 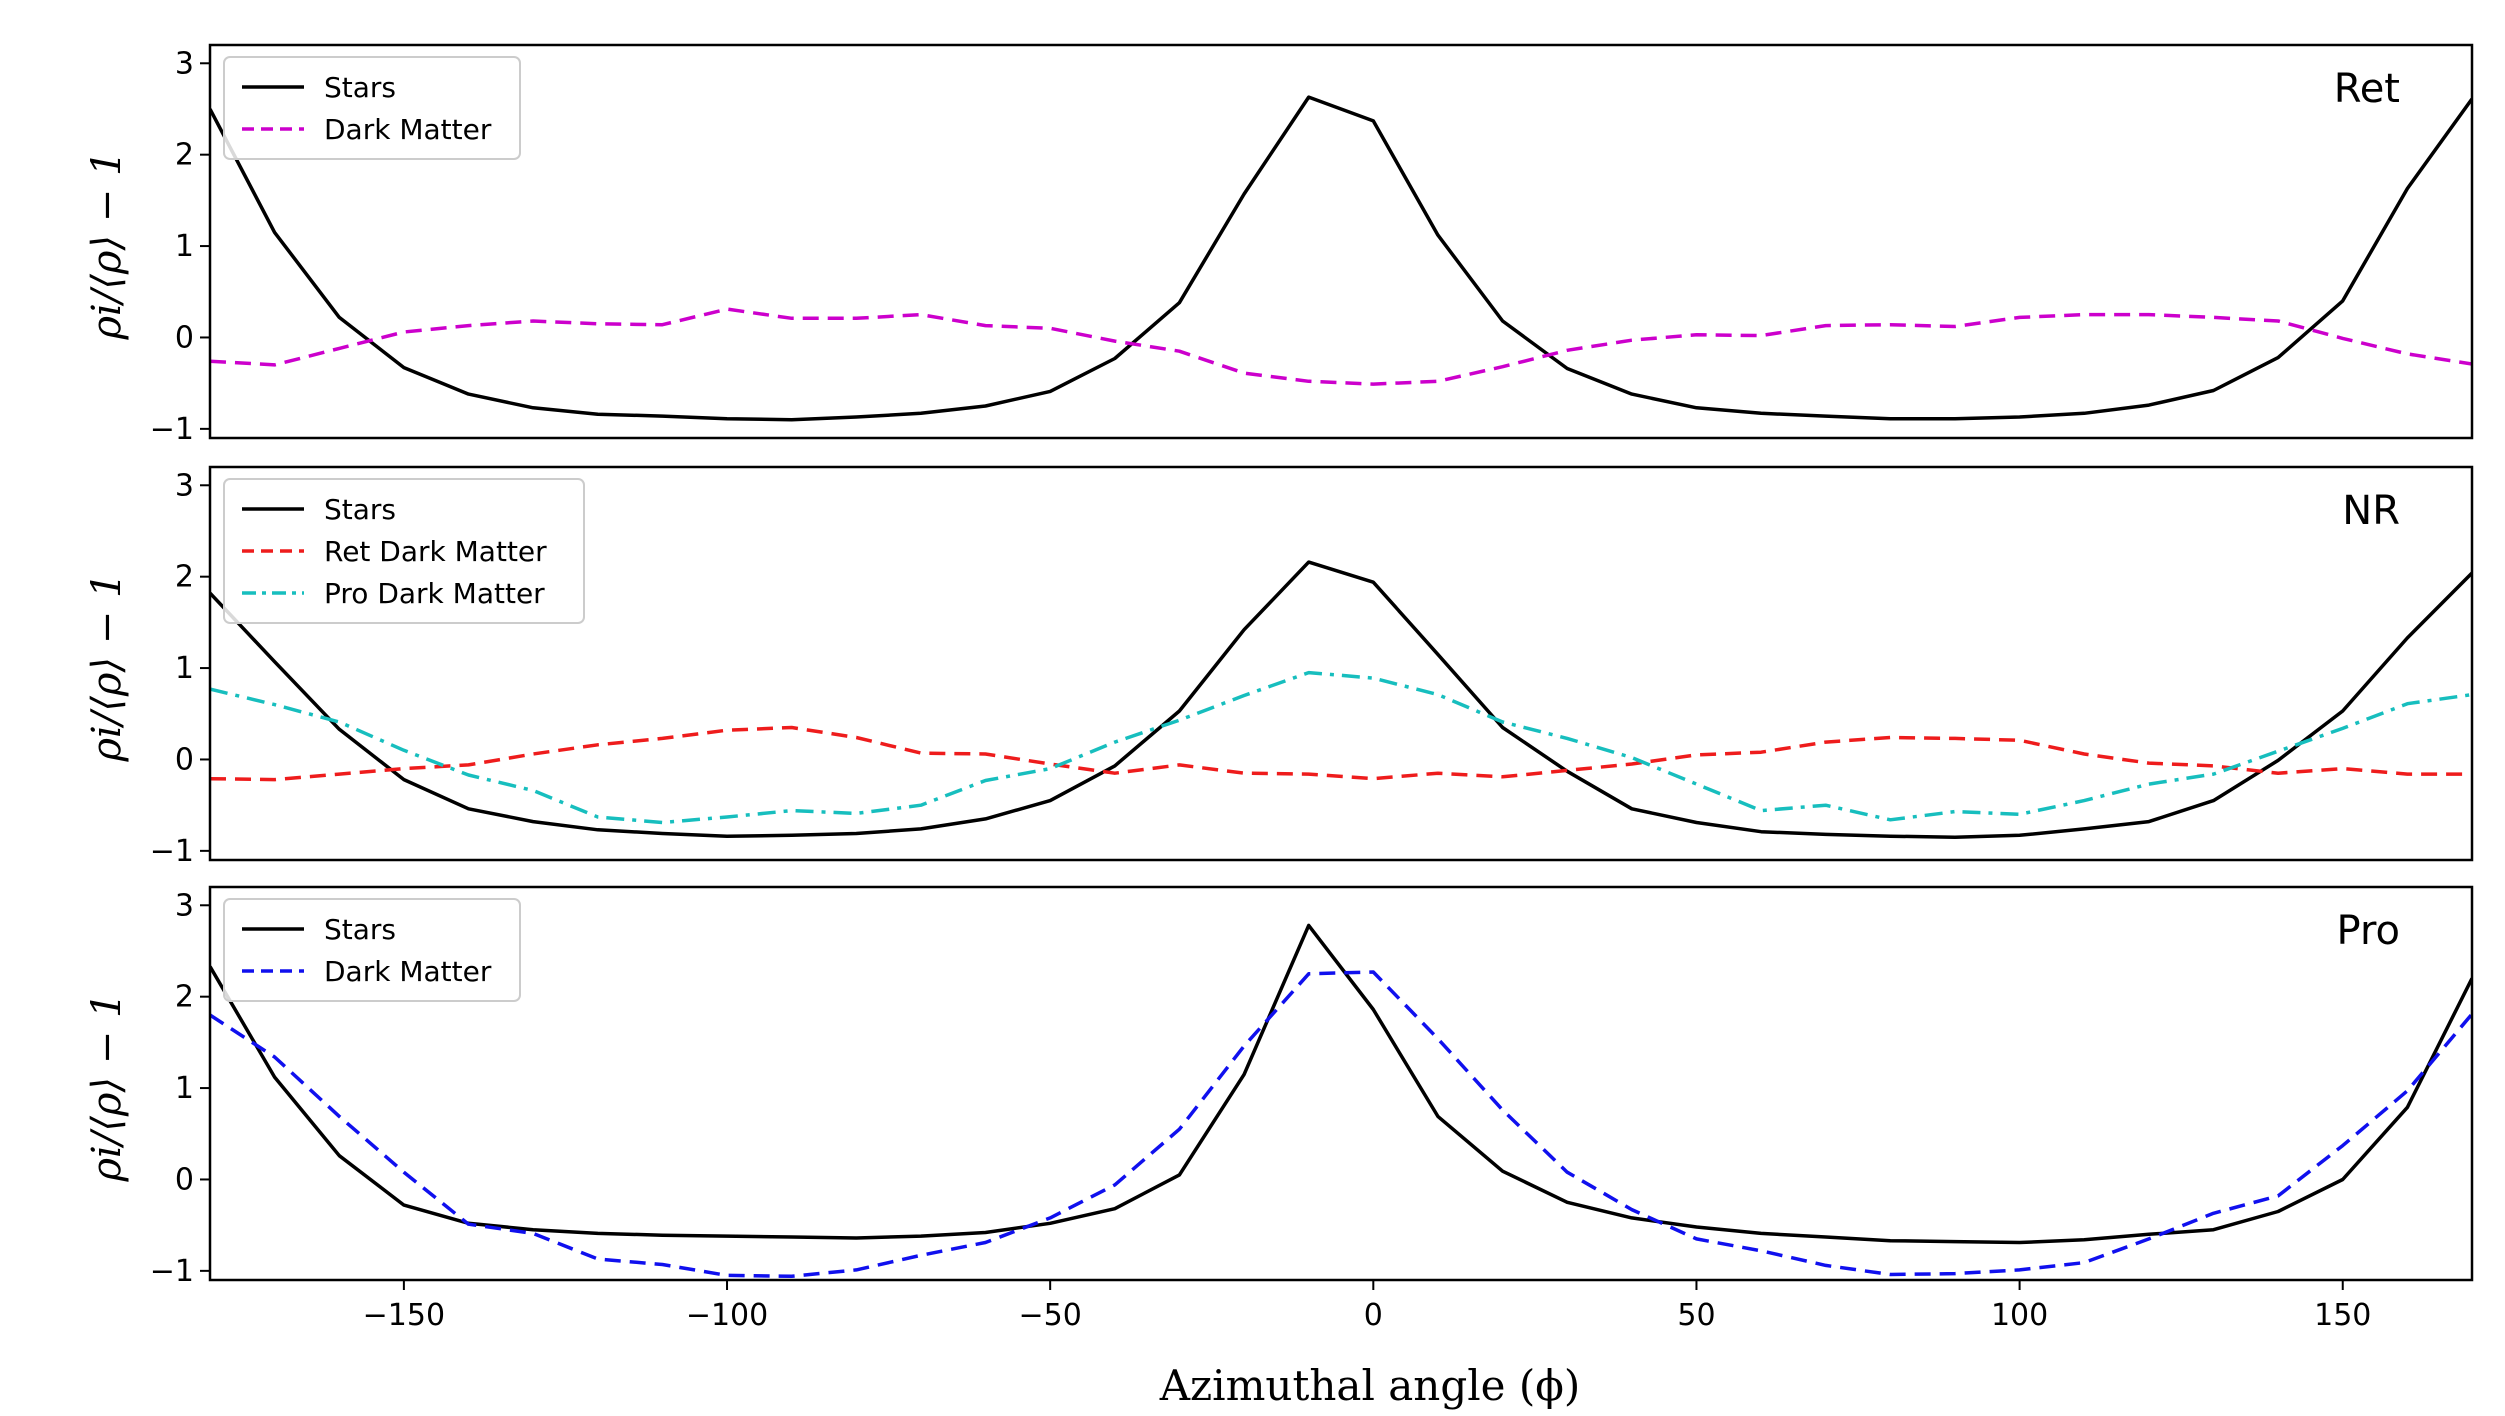 I want to click on series-line-pro-dark-matter, so click(x=1341, y=747).